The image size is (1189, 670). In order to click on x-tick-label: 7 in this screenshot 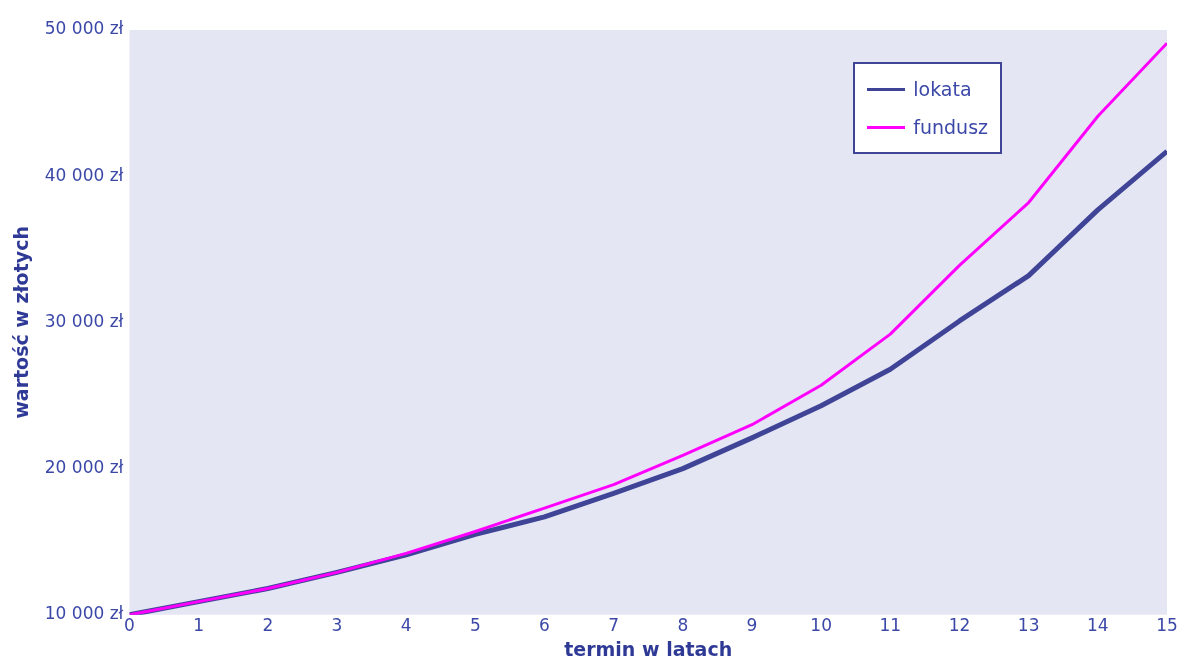, I will do `click(614, 625)`.